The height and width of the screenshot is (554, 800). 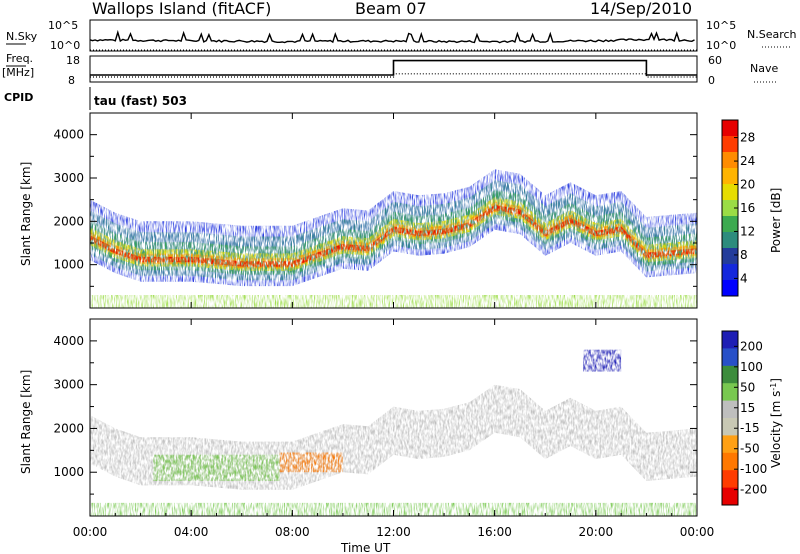 I want to click on sky-panel: N.Sky 10^5 10^0 10^5 10^0 N.Search, so click(x=401, y=35).